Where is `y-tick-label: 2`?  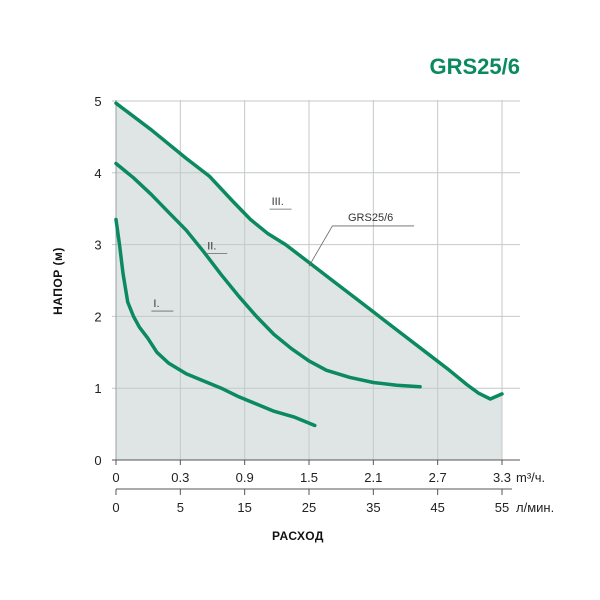
y-tick-label: 2 is located at coordinates (97, 316).